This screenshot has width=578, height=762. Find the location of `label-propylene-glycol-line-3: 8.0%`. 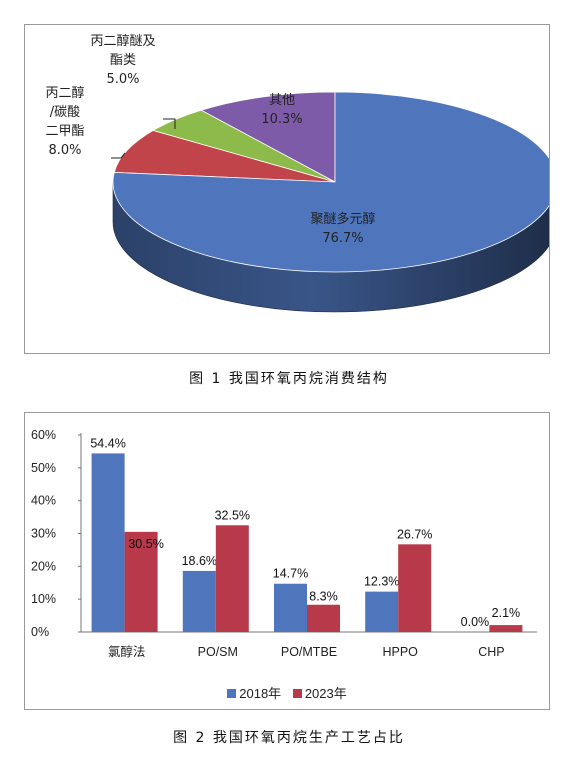

label-propylene-glycol-line-3: 8.0% is located at coordinates (64, 150).